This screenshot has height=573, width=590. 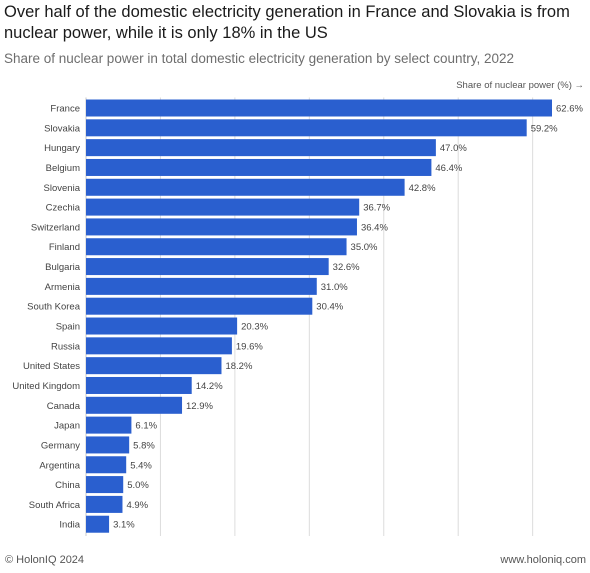 I want to click on value-label-slovakia: 59.2%, so click(x=544, y=128).